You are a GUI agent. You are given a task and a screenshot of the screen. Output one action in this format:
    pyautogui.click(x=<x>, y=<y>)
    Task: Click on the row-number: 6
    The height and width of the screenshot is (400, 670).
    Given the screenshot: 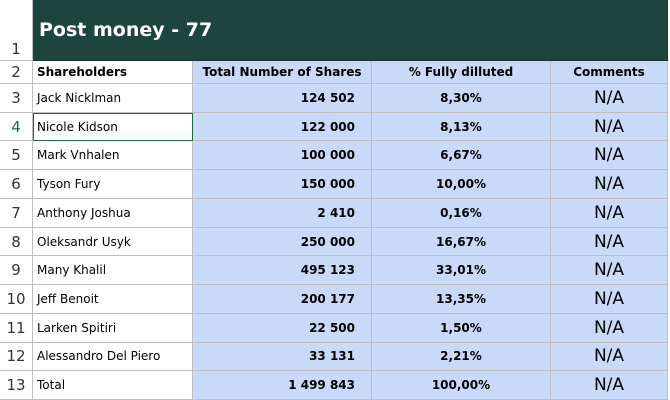 What is the action you would take?
    pyautogui.click(x=16, y=184)
    